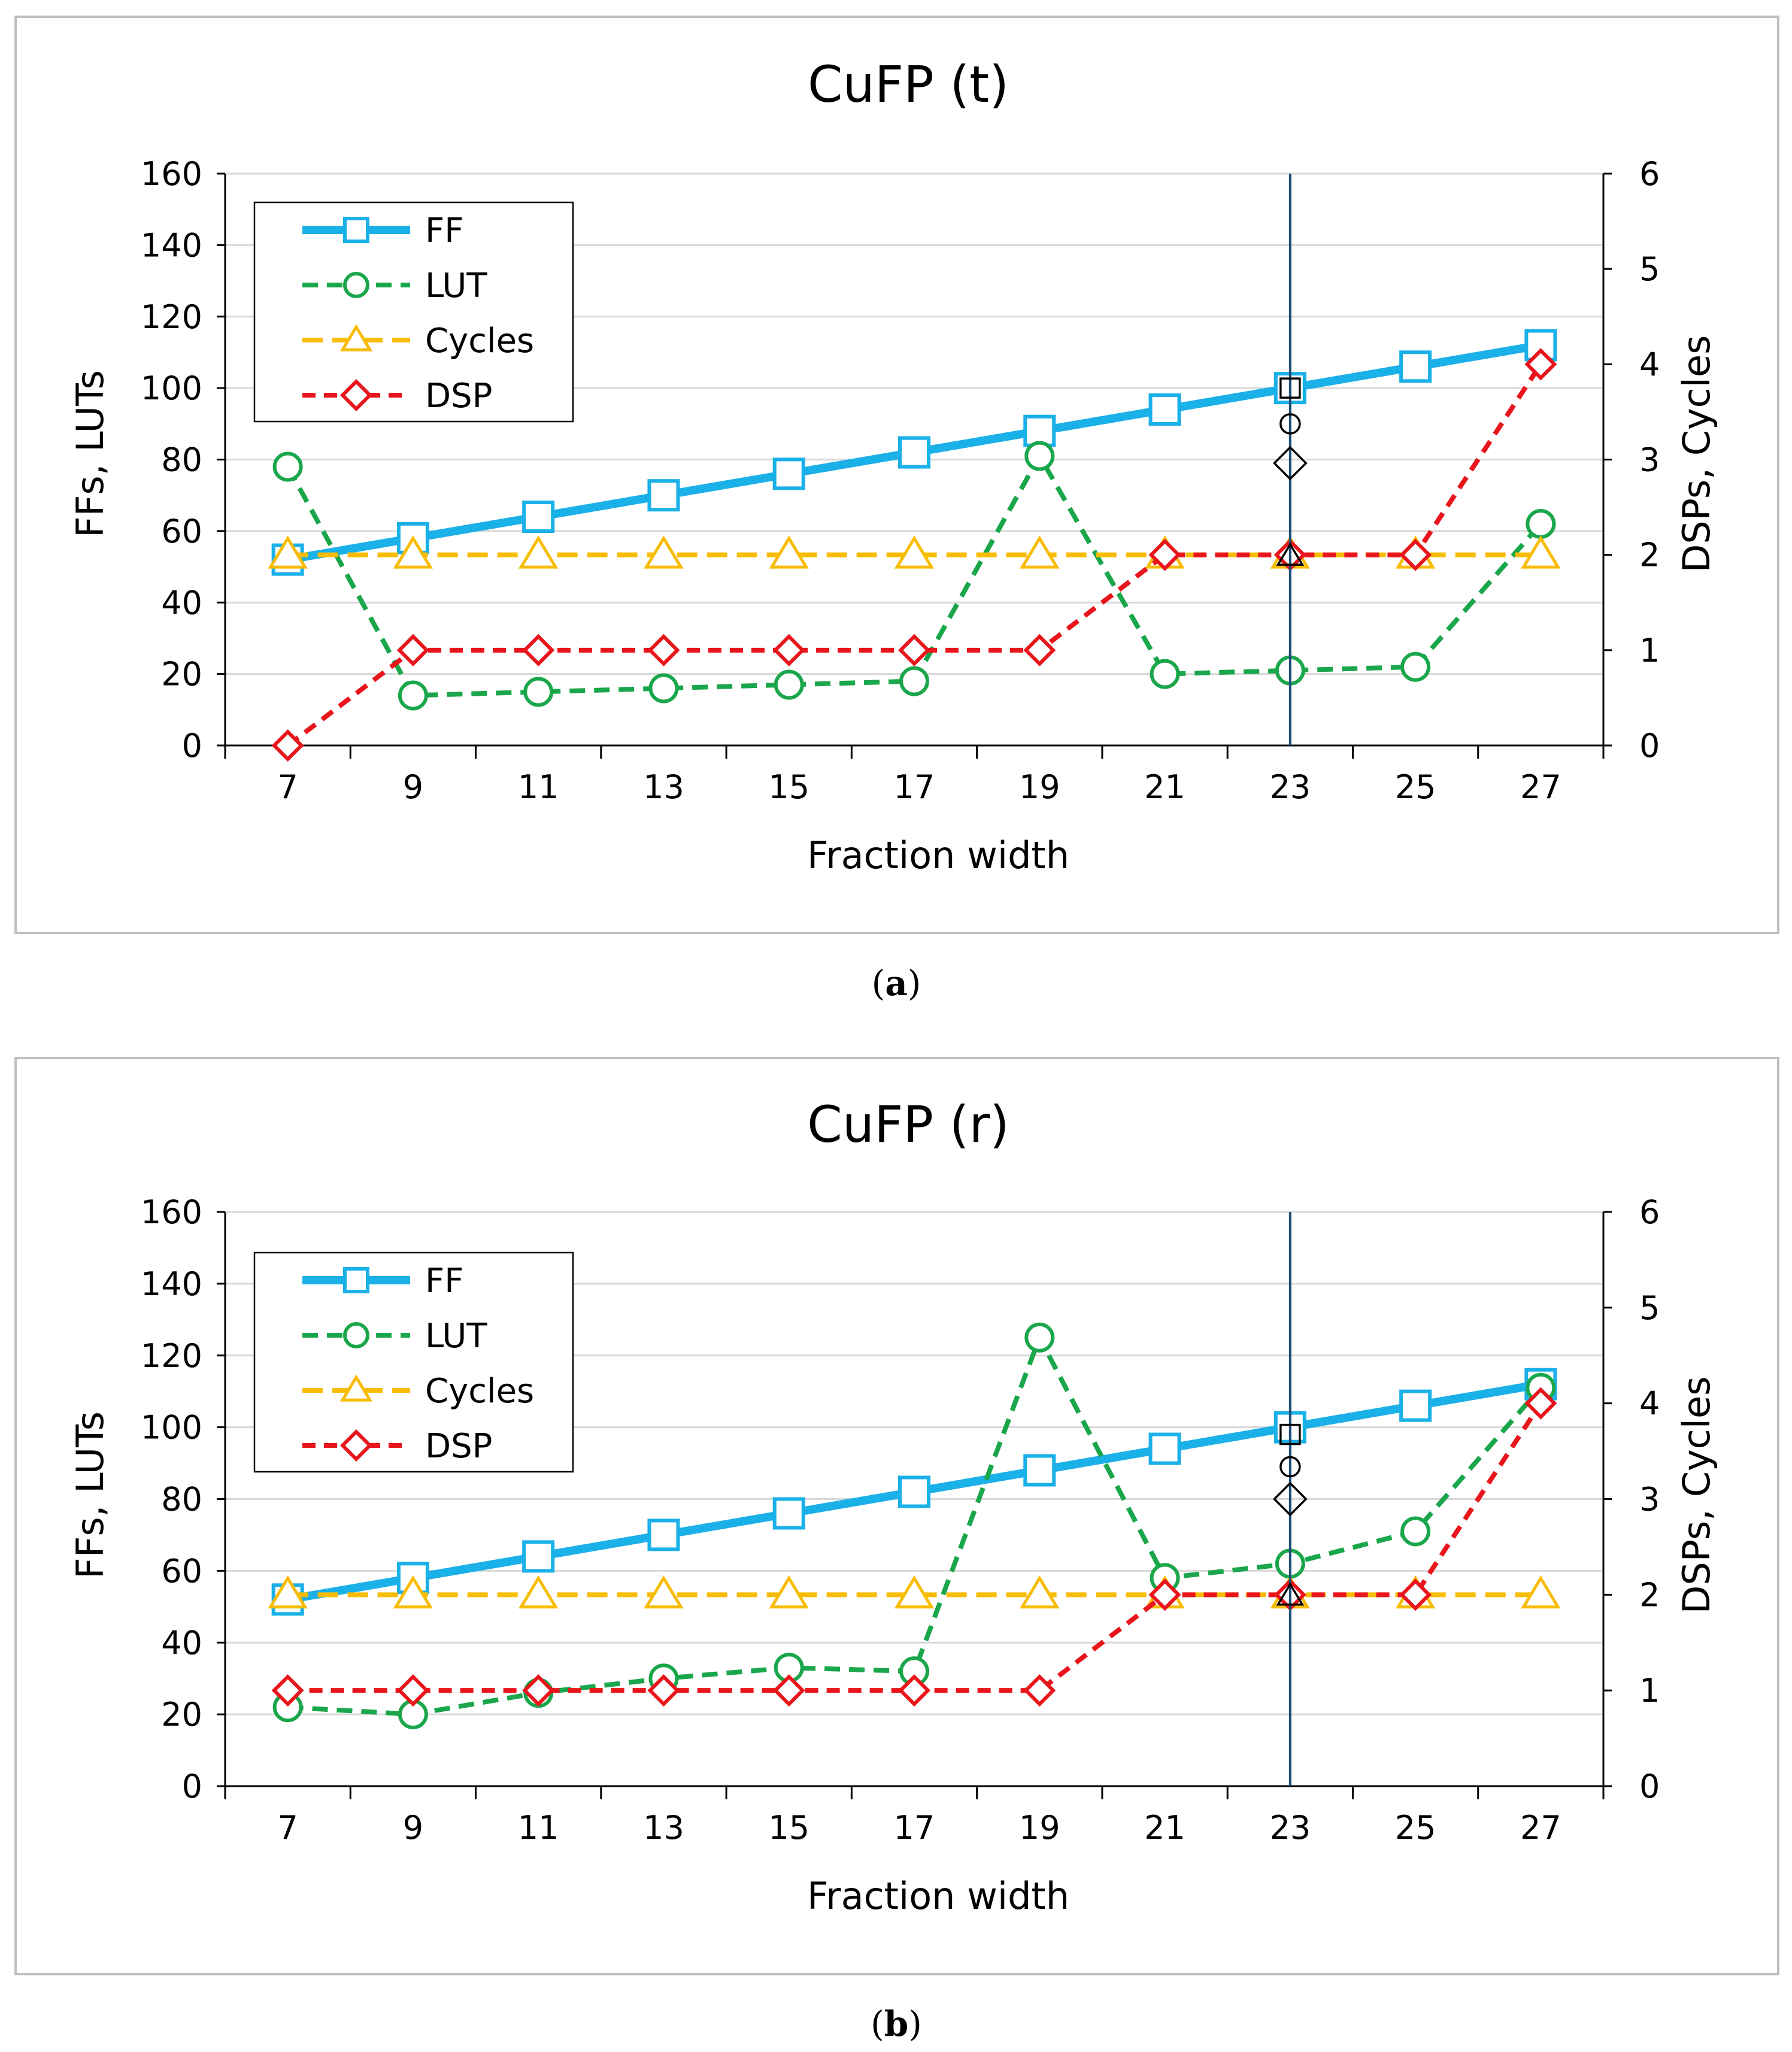 The height and width of the screenshot is (2052, 1792). Describe the element at coordinates (287, 1828) in the screenshot. I see `x-tick-label: 7` at that location.